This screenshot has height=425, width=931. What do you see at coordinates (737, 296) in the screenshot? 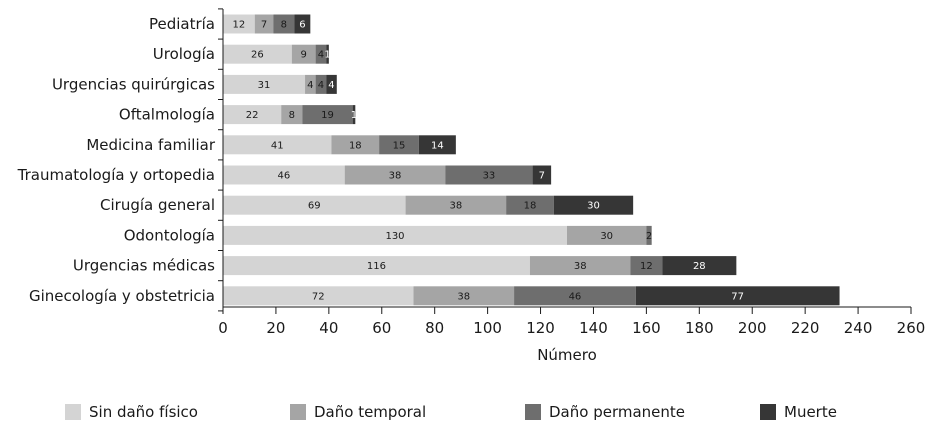
I see `data-label: 77` at bounding box center [737, 296].